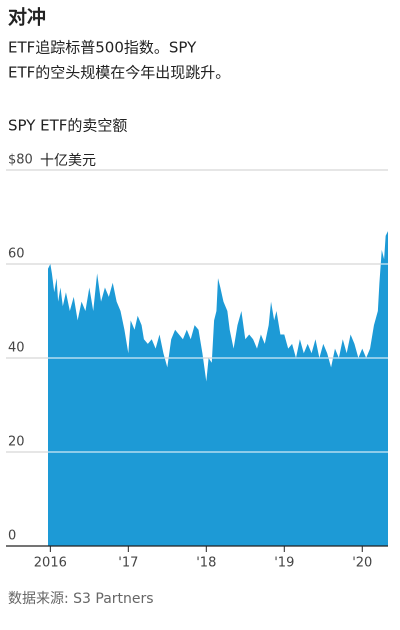 The height and width of the screenshot is (630, 400). Describe the element at coordinates (16, 442) in the screenshot. I see `y-tick-label: 20` at that location.